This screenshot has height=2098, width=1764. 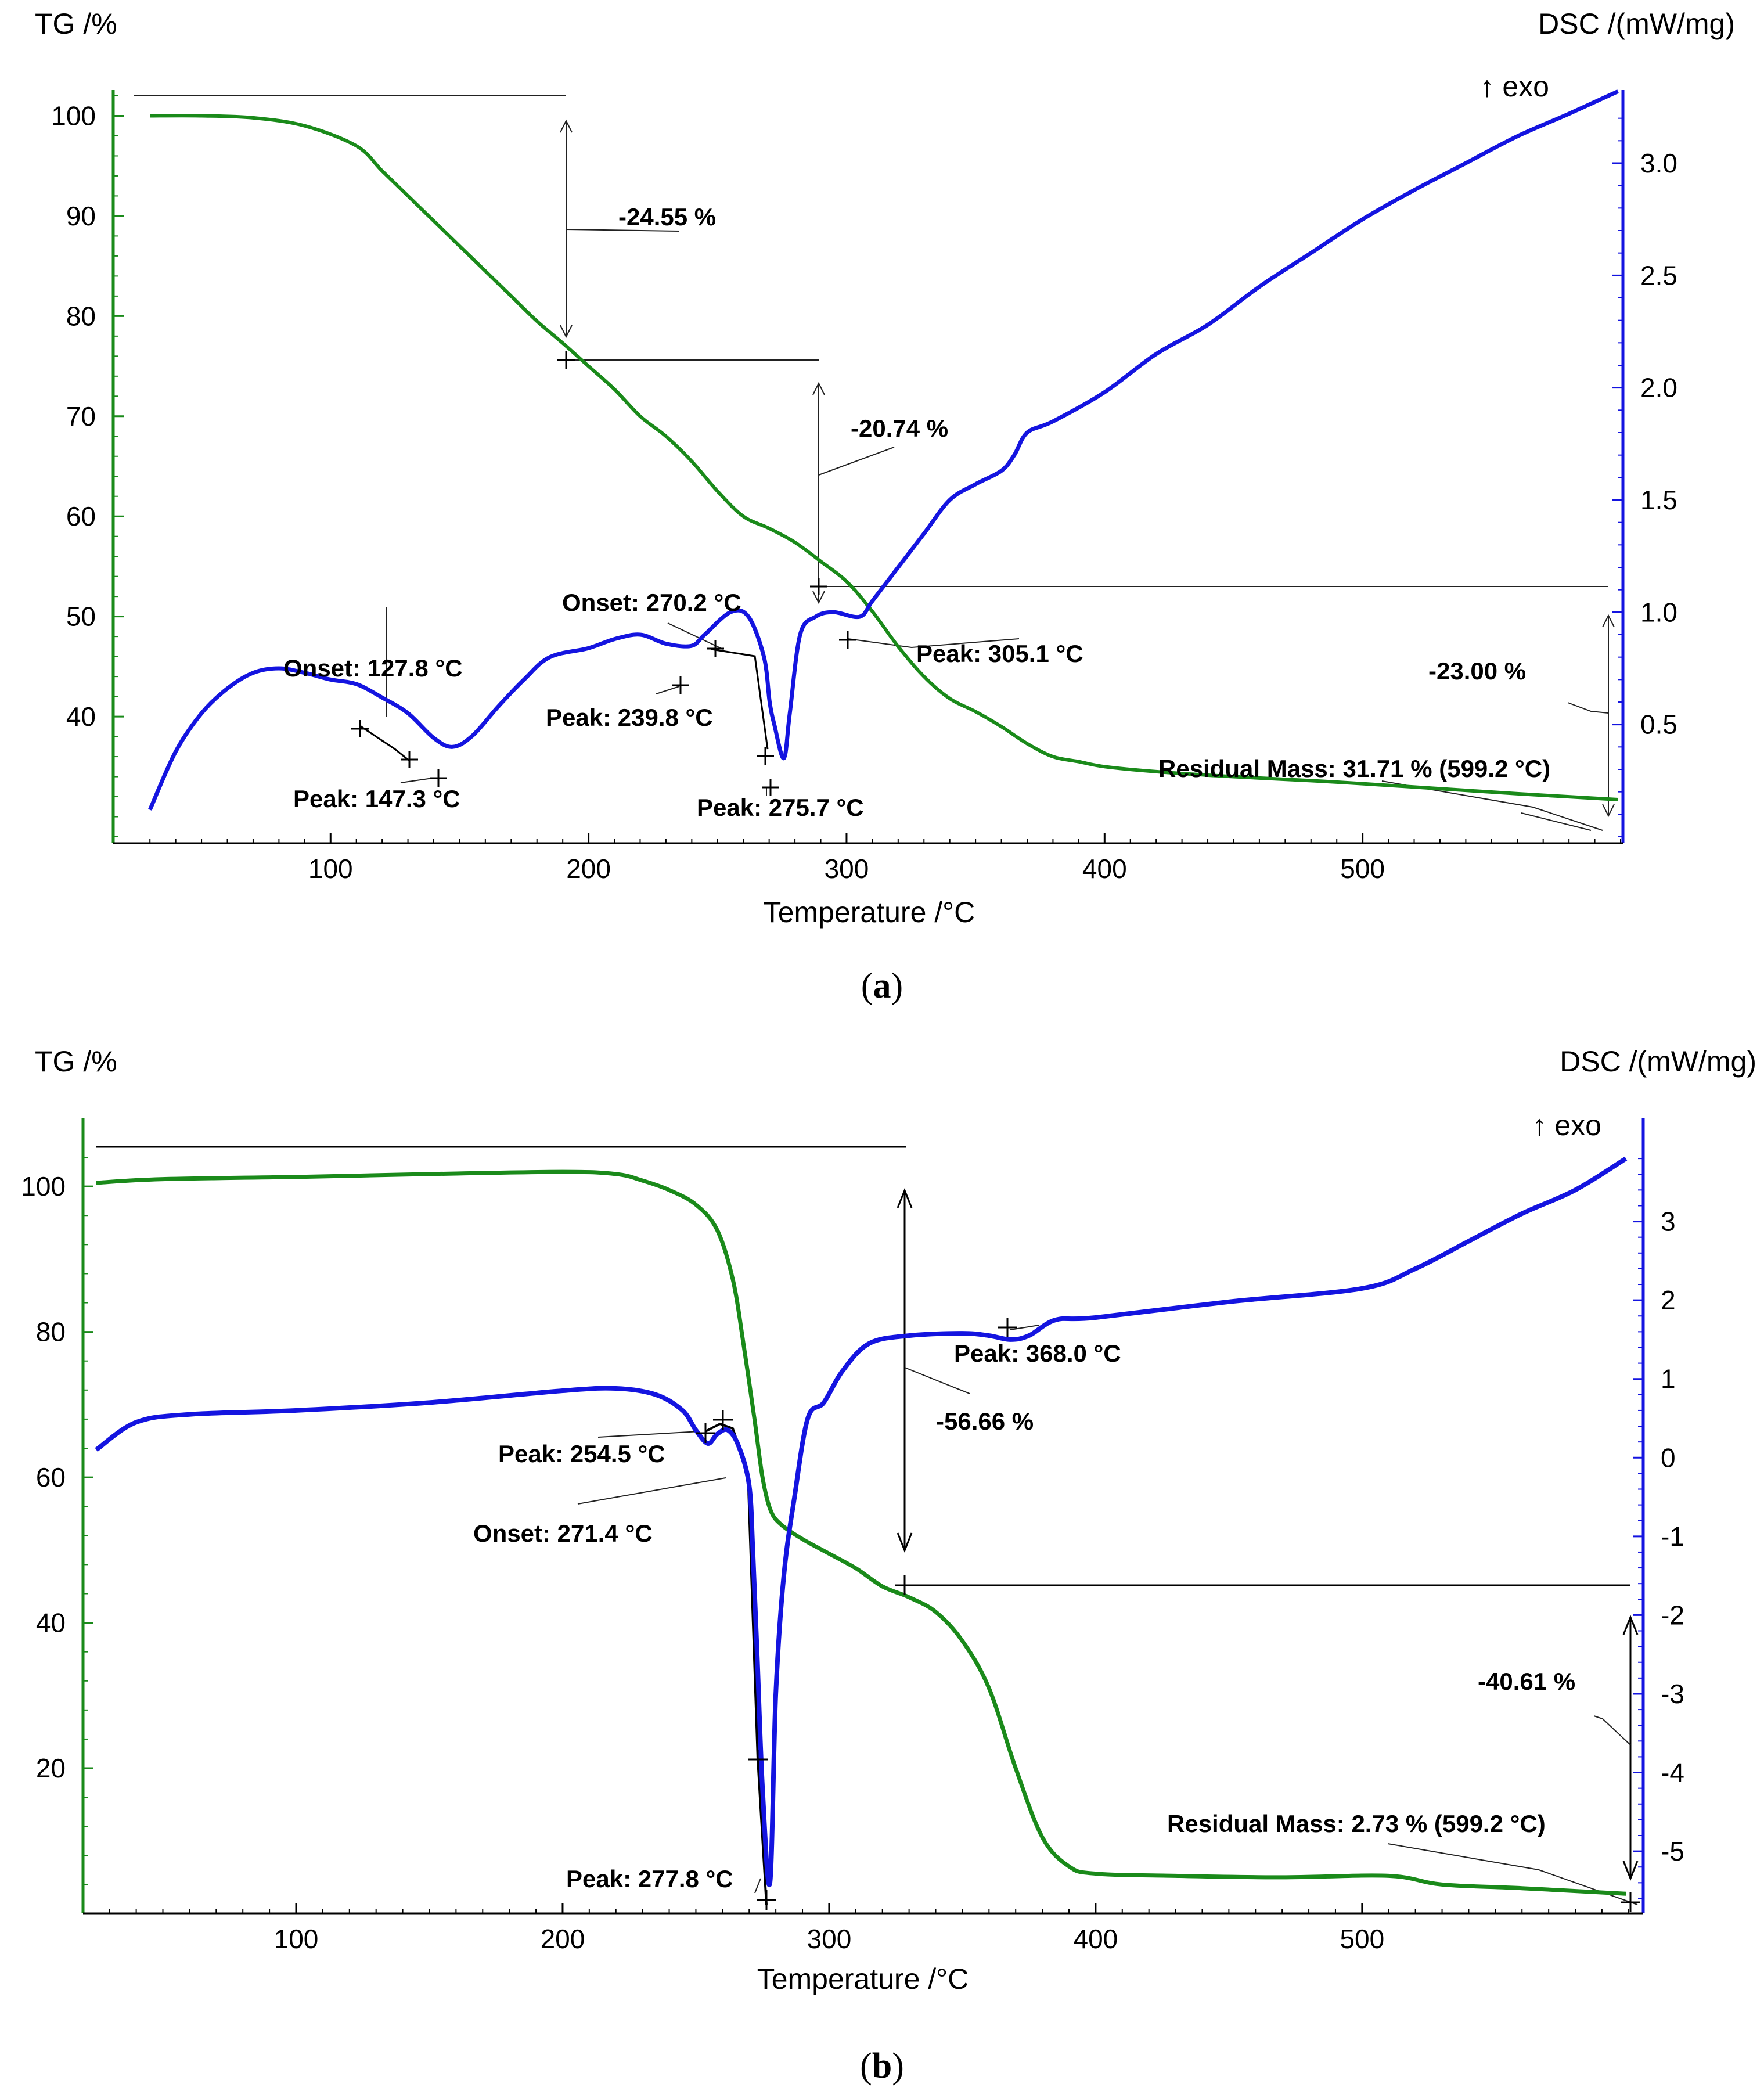 I want to click on panel-a-peak4-label: Peak: 305.1 °C, so click(x=1000, y=653).